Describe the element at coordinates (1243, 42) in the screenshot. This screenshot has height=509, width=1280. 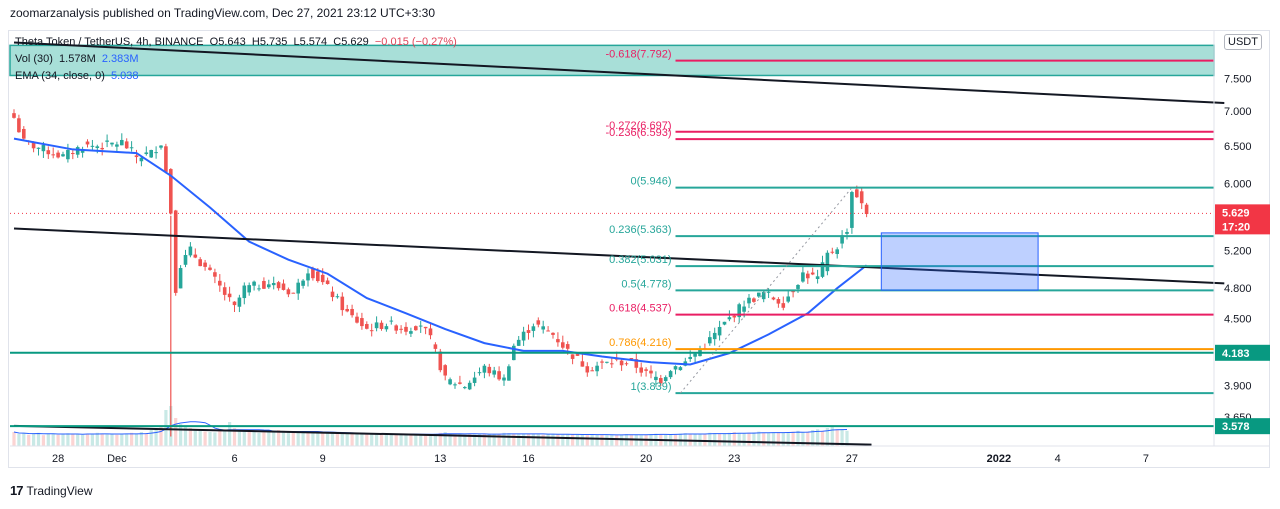
I see `currency-badge: USDT` at that location.